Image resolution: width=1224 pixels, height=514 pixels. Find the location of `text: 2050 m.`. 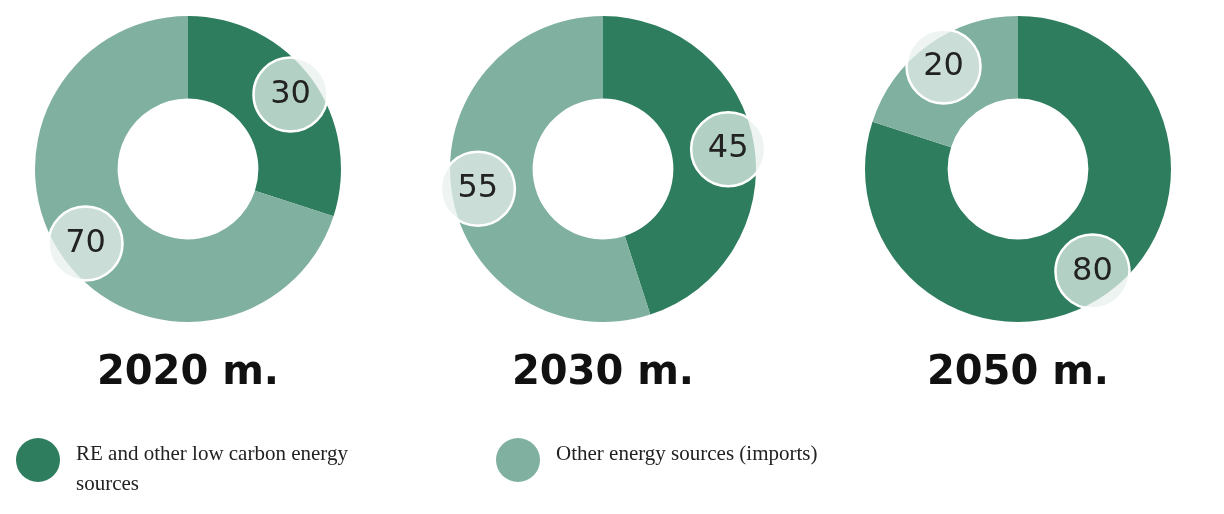

text: 2050 m. is located at coordinates (1018, 370).